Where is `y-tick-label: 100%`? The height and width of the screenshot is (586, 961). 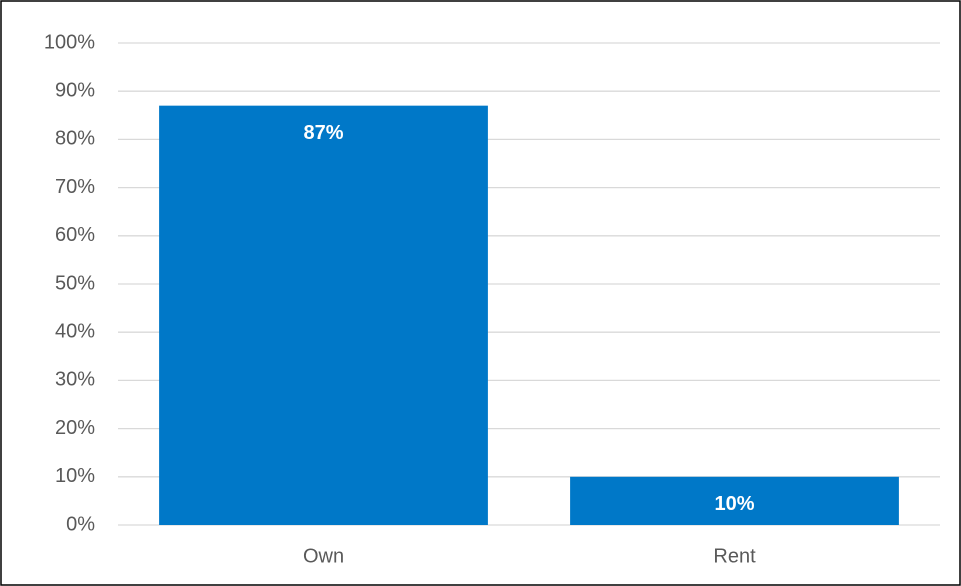 y-tick-label: 100% is located at coordinates (69, 42).